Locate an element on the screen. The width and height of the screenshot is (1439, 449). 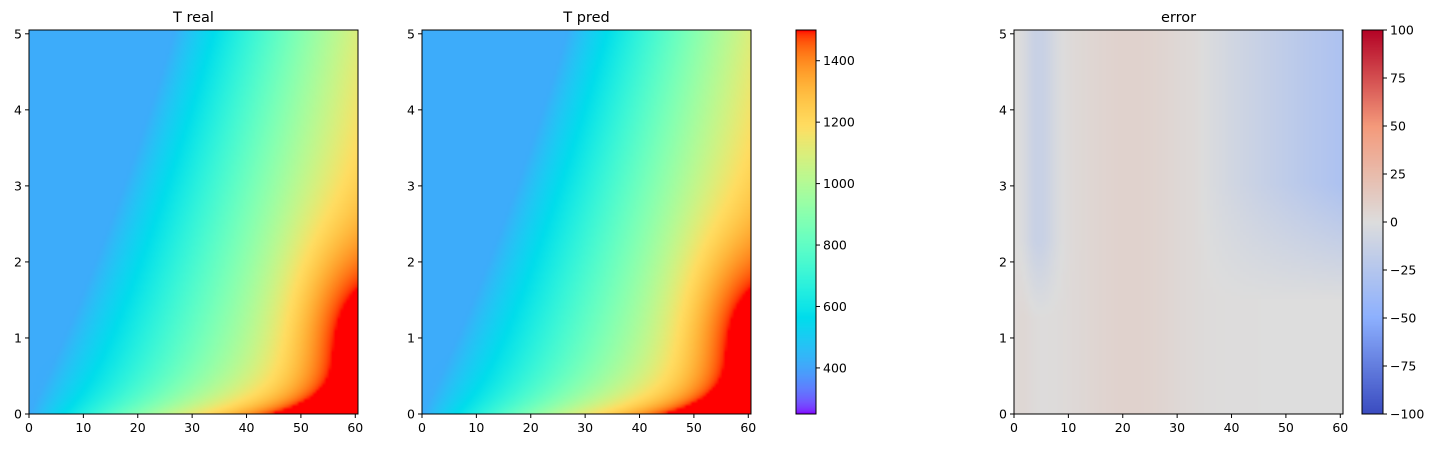
colorbar-tick-label: −25 is located at coordinates (1403, 270).